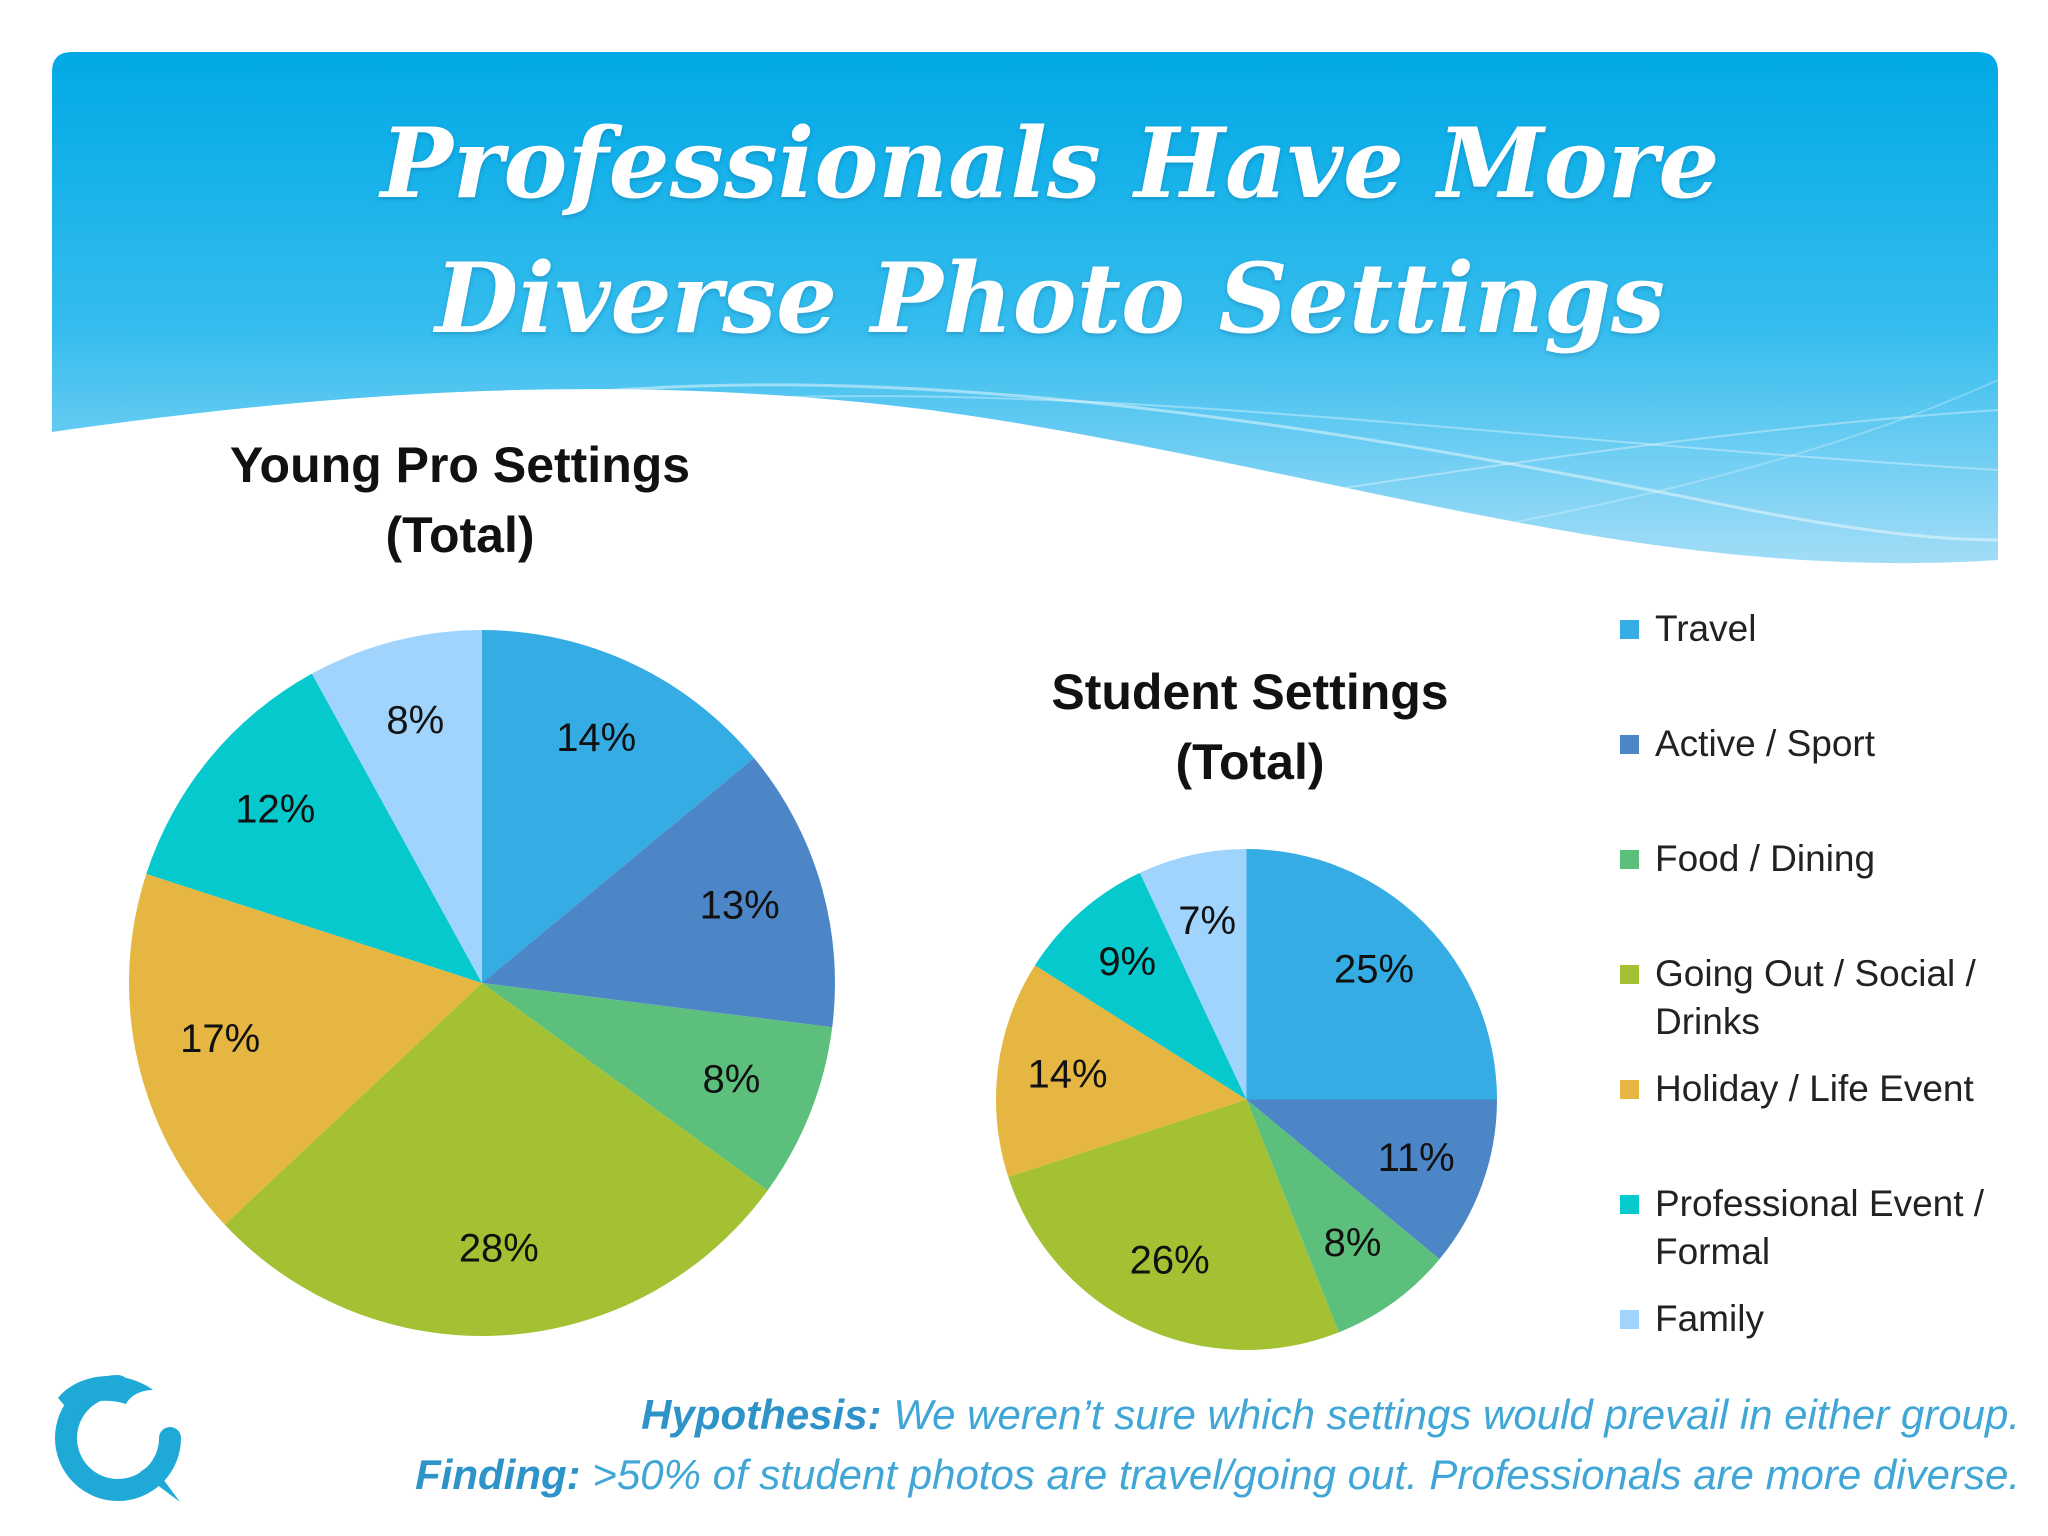 Image resolution: width=2048 pixels, height=1536 pixels. I want to click on young-pro-title-line1: Young Pro Settings, so click(460, 465).